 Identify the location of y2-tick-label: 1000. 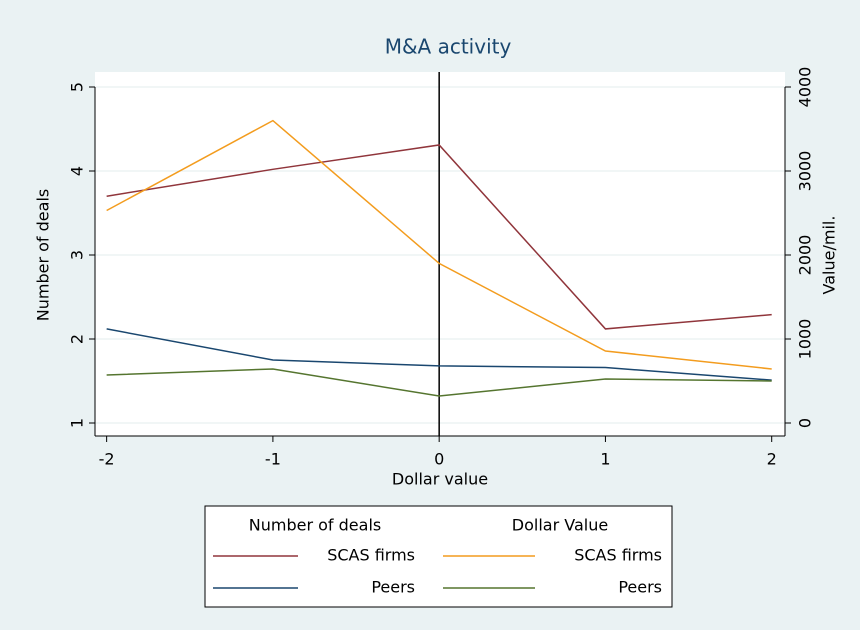
(805, 339).